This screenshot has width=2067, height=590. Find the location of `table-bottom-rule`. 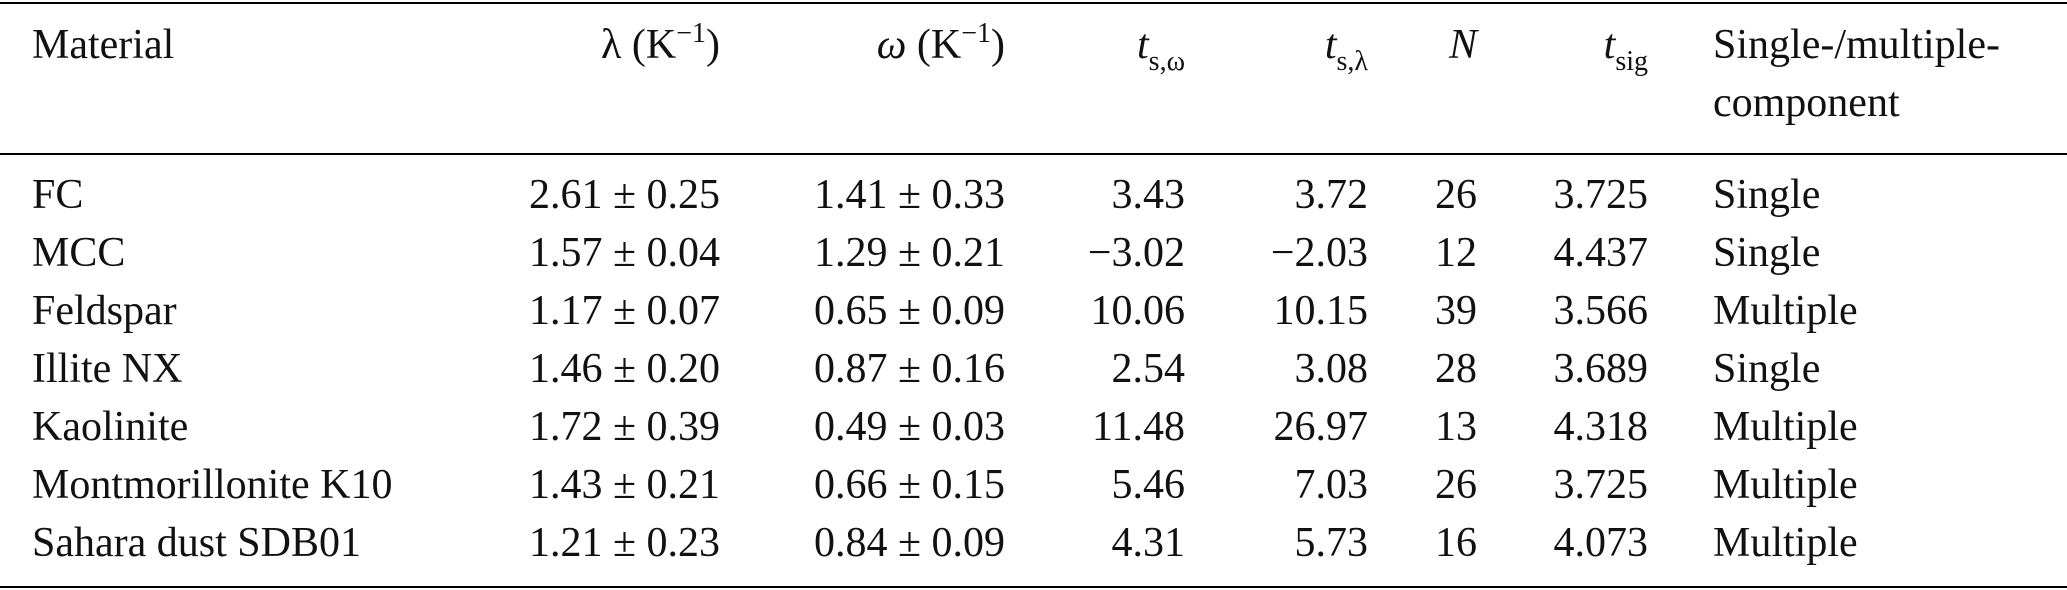

table-bottom-rule is located at coordinates (1033, 587).